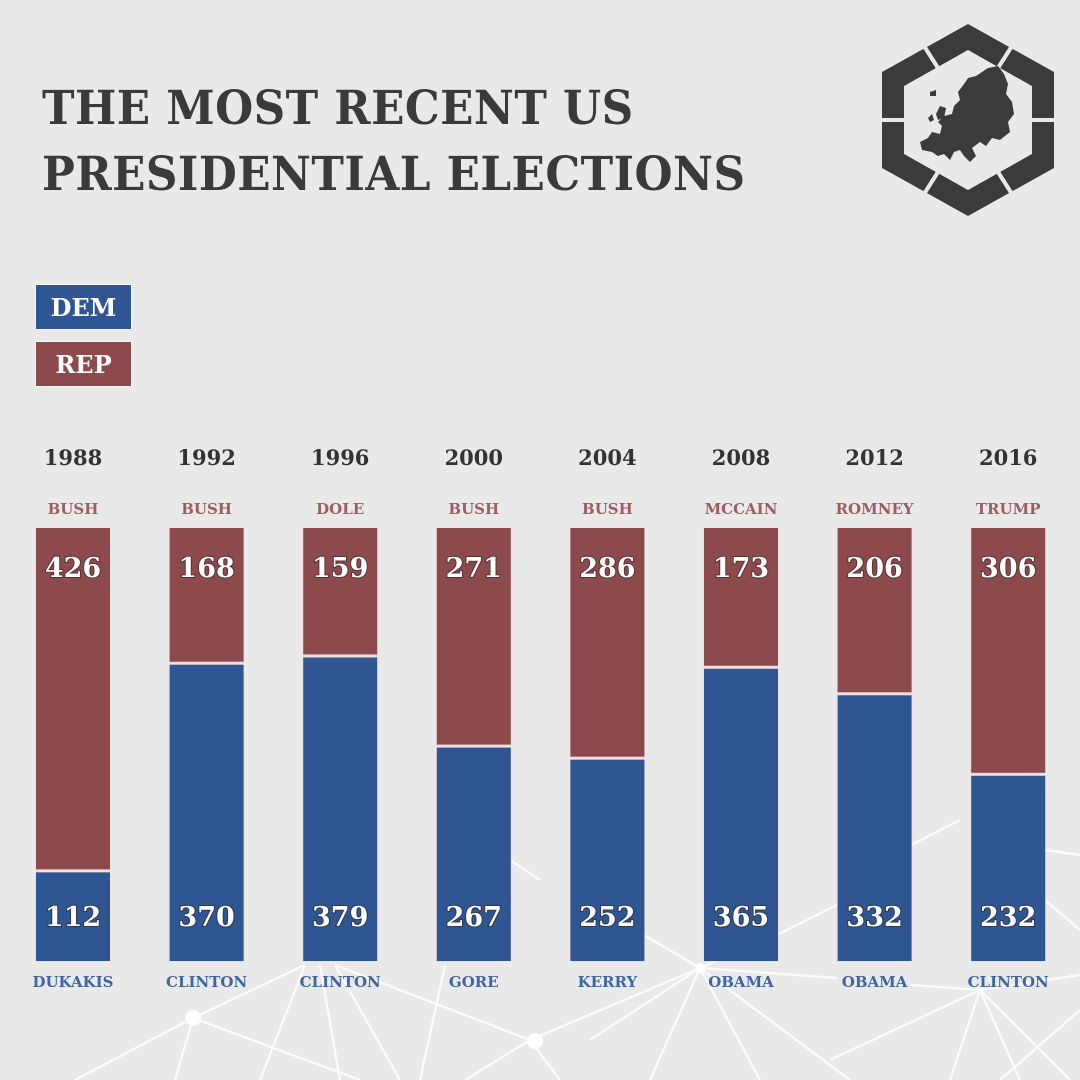 Image resolution: width=1080 pixels, height=1080 pixels. What do you see at coordinates (741, 597) in the screenshot?
I see `rep-bar-2008` at bounding box center [741, 597].